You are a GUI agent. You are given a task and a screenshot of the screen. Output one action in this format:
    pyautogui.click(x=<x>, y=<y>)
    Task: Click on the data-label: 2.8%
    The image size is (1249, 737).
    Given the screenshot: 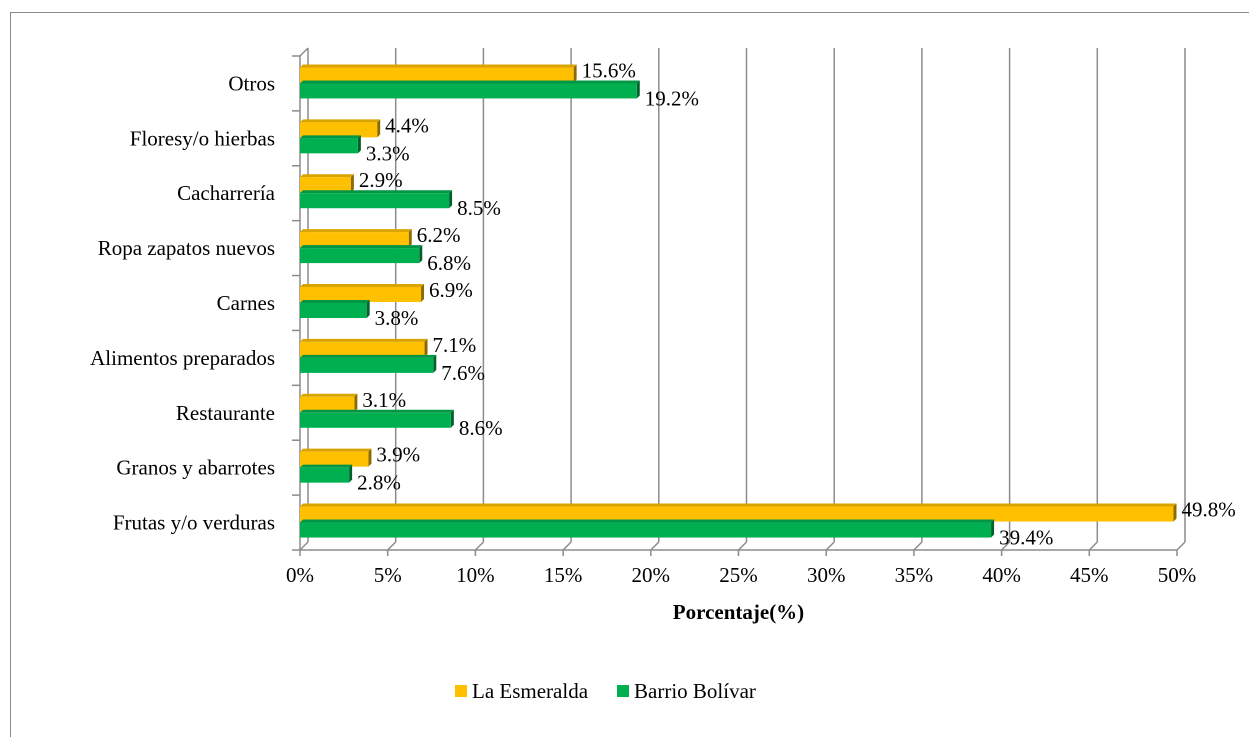 What is the action you would take?
    pyautogui.click(x=379, y=483)
    